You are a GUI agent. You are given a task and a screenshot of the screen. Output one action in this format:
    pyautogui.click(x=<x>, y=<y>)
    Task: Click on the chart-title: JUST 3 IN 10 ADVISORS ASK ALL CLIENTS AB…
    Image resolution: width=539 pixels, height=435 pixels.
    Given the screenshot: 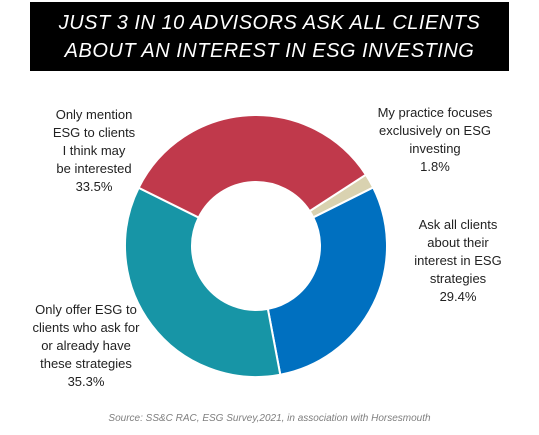 What is the action you would take?
    pyautogui.click(x=269, y=36)
    